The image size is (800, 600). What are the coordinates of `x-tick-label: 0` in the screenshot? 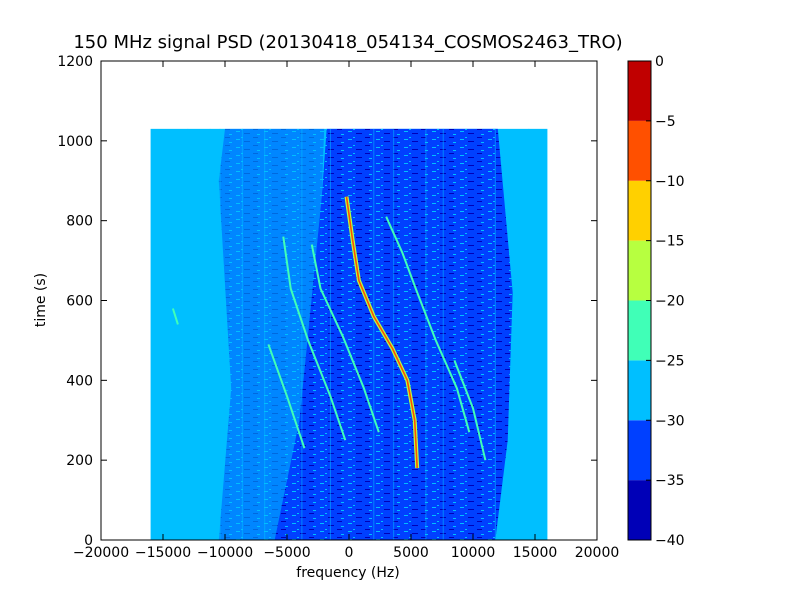 It's located at (349, 553).